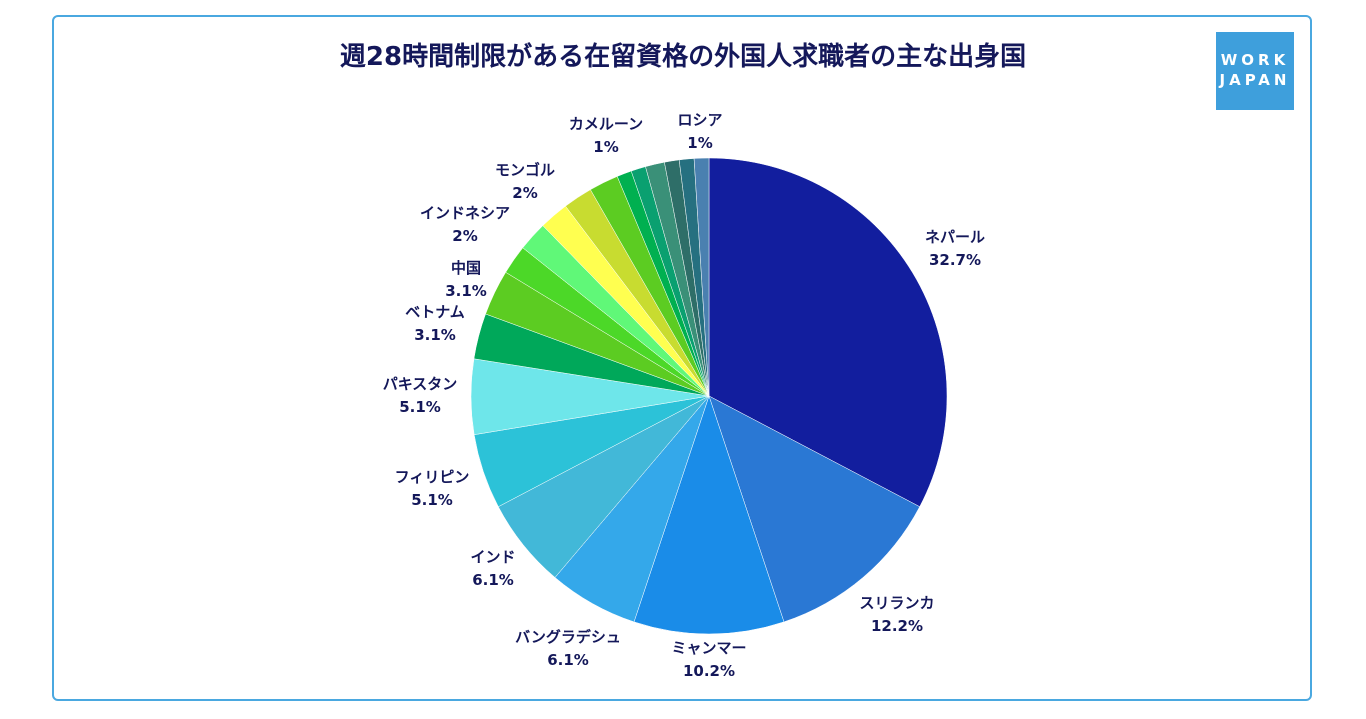  Describe the element at coordinates (420, 384) in the screenshot. I see `slice-name-label: パキスタン` at that location.